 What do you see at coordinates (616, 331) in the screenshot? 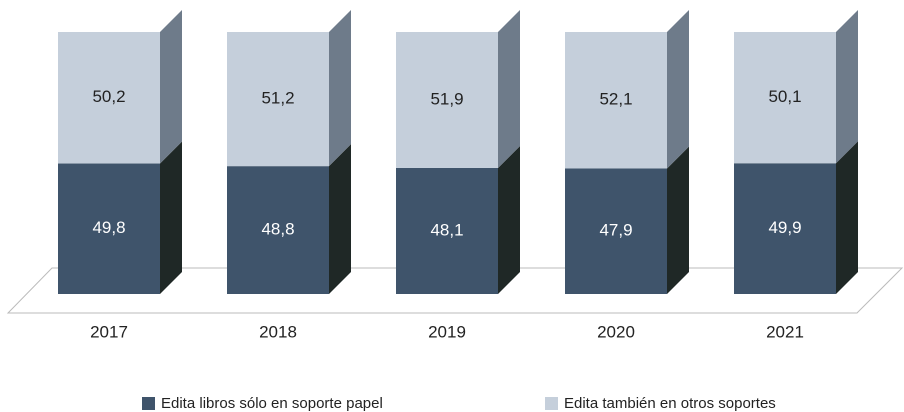
I see `x-tick-label: 2020` at bounding box center [616, 331].